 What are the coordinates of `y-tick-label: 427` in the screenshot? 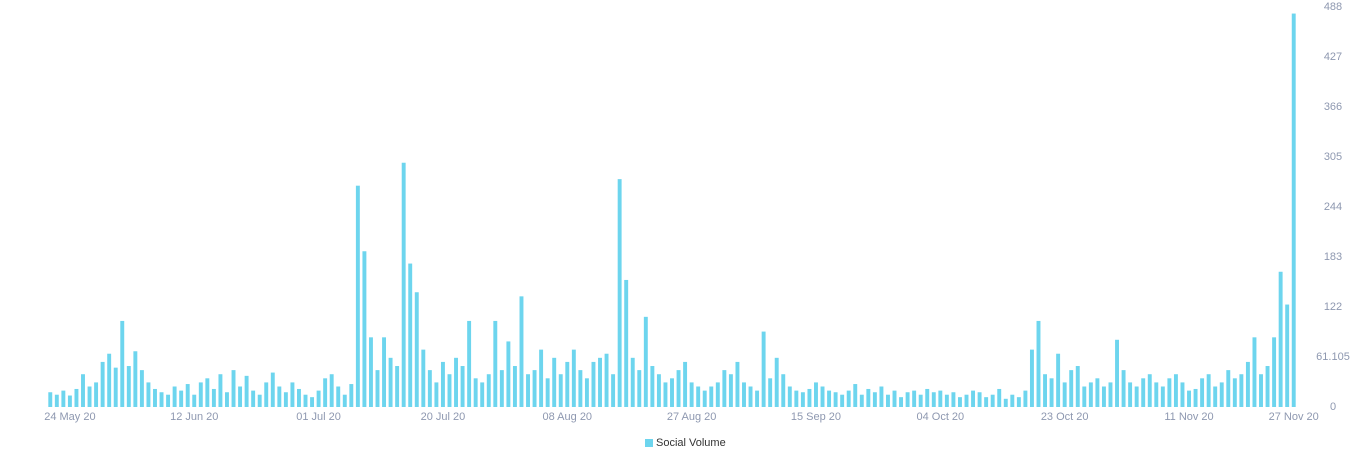 It's located at (1333, 57).